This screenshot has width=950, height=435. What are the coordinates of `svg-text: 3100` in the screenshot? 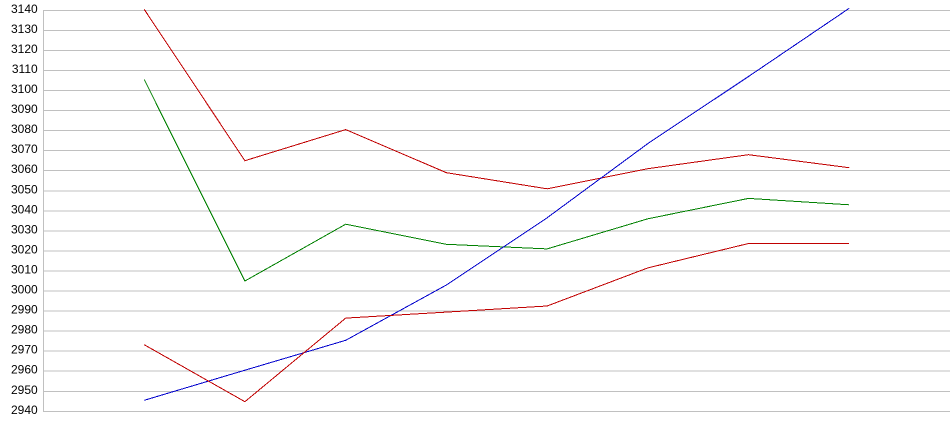 It's located at (24, 89).